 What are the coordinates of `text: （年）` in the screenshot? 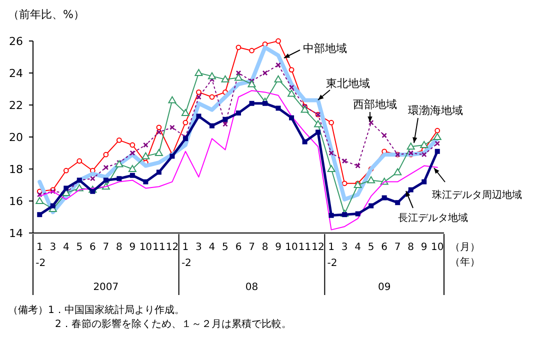 It's located at (465, 262).